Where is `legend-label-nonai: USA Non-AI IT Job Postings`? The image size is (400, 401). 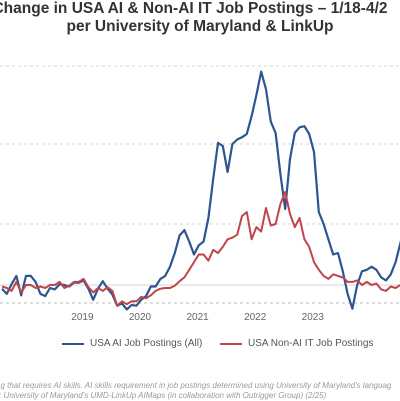
legend-label-nonai: USA Non-AI IT Job Postings is located at coordinates (311, 343).